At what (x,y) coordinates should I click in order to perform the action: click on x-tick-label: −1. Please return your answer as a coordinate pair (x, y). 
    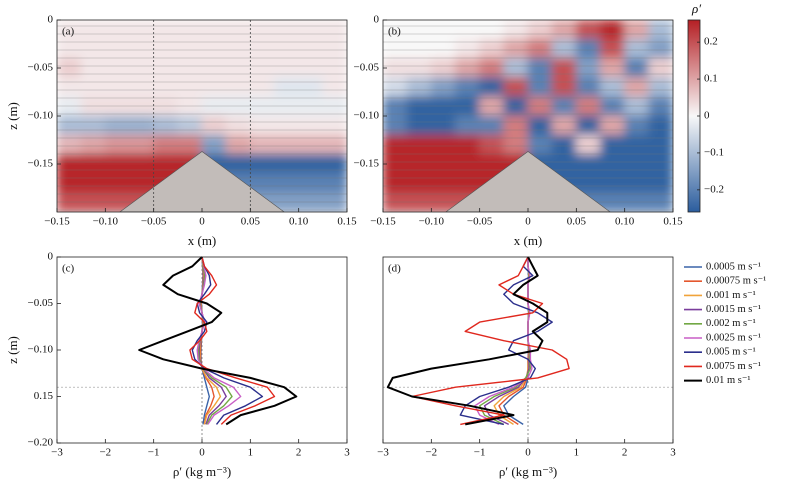
    Looking at the image, I should click on (154, 453).